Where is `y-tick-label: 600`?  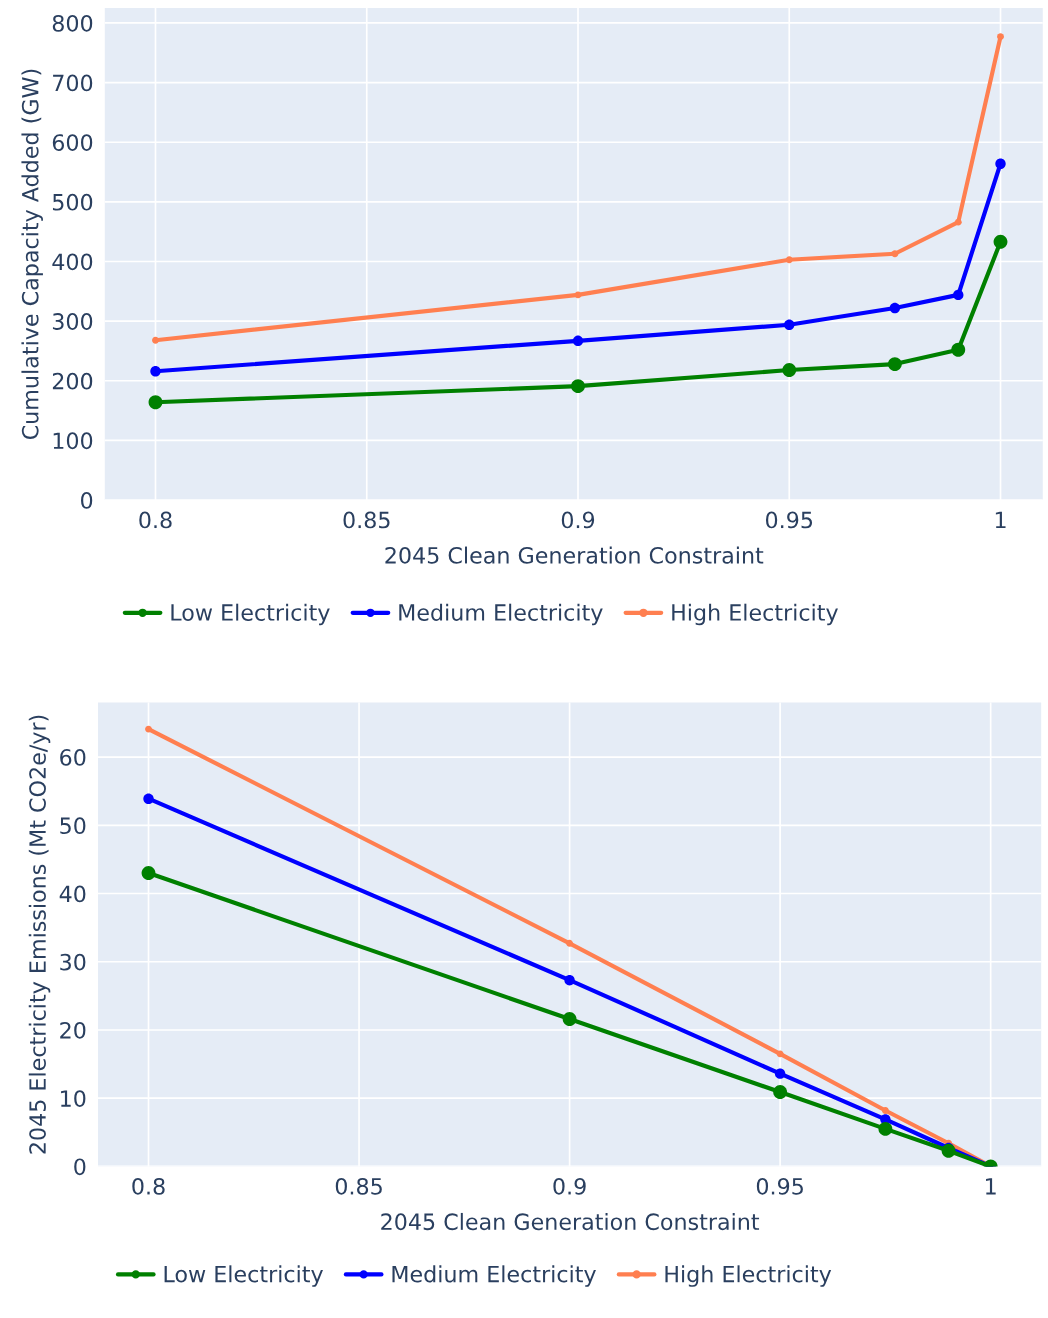
y-tick-label: 600 is located at coordinates (72, 142).